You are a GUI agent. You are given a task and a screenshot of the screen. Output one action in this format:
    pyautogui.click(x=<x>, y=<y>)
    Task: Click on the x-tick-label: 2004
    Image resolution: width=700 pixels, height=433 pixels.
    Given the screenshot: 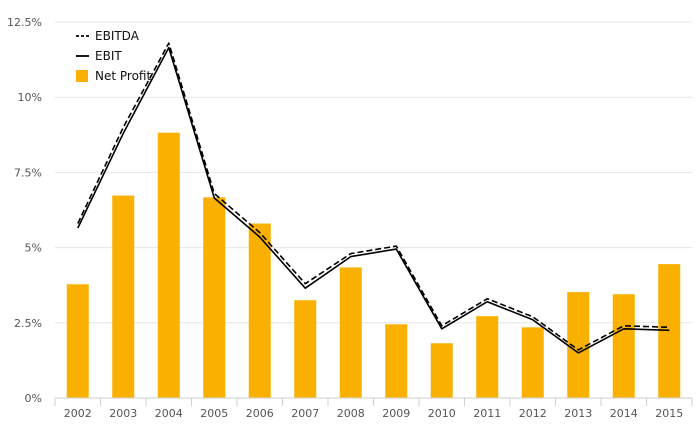 What is the action you would take?
    pyautogui.click(x=169, y=413)
    